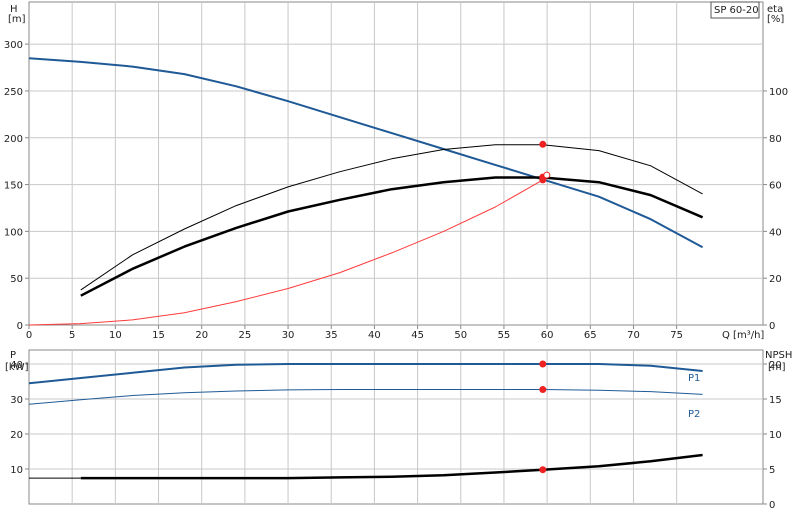 The height and width of the screenshot is (520, 800). What do you see at coordinates (245, 335) in the screenshot?
I see `x-tick-label: 25` at bounding box center [245, 335].